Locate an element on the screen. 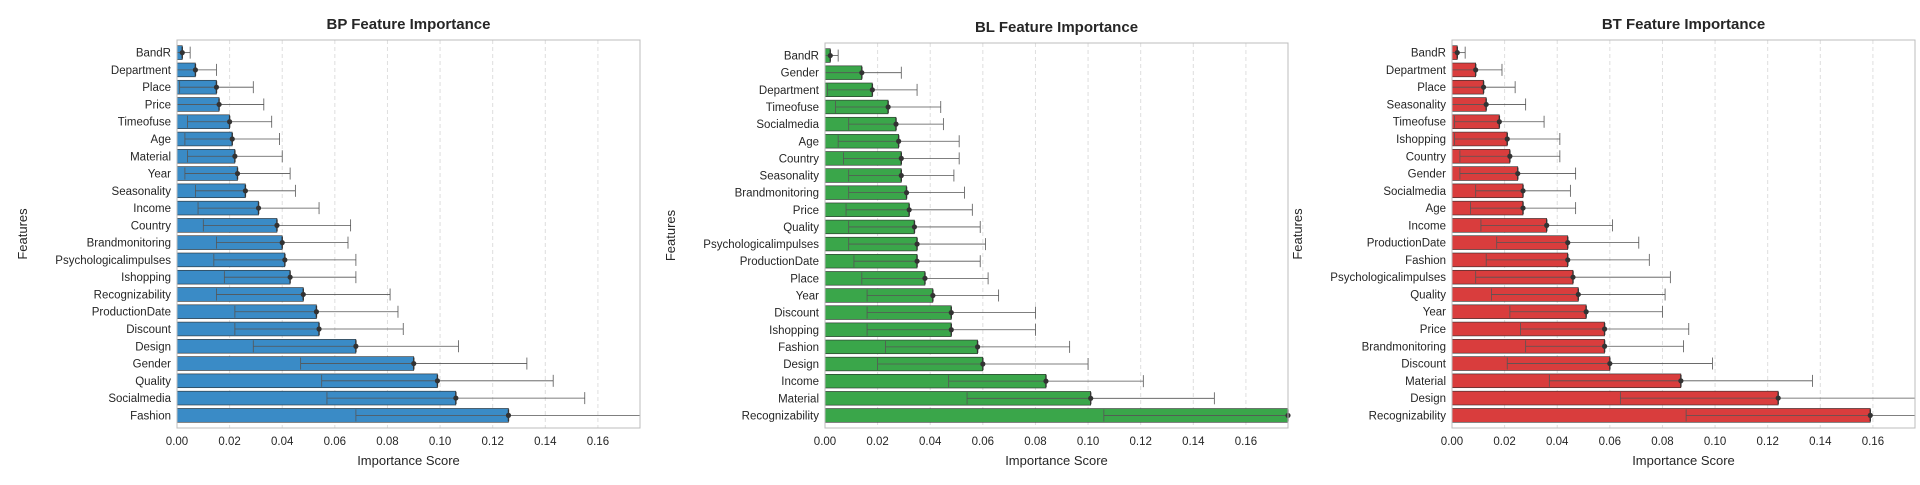 The image size is (1920, 485). x-tick-label: 0.10 is located at coordinates (440, 442).